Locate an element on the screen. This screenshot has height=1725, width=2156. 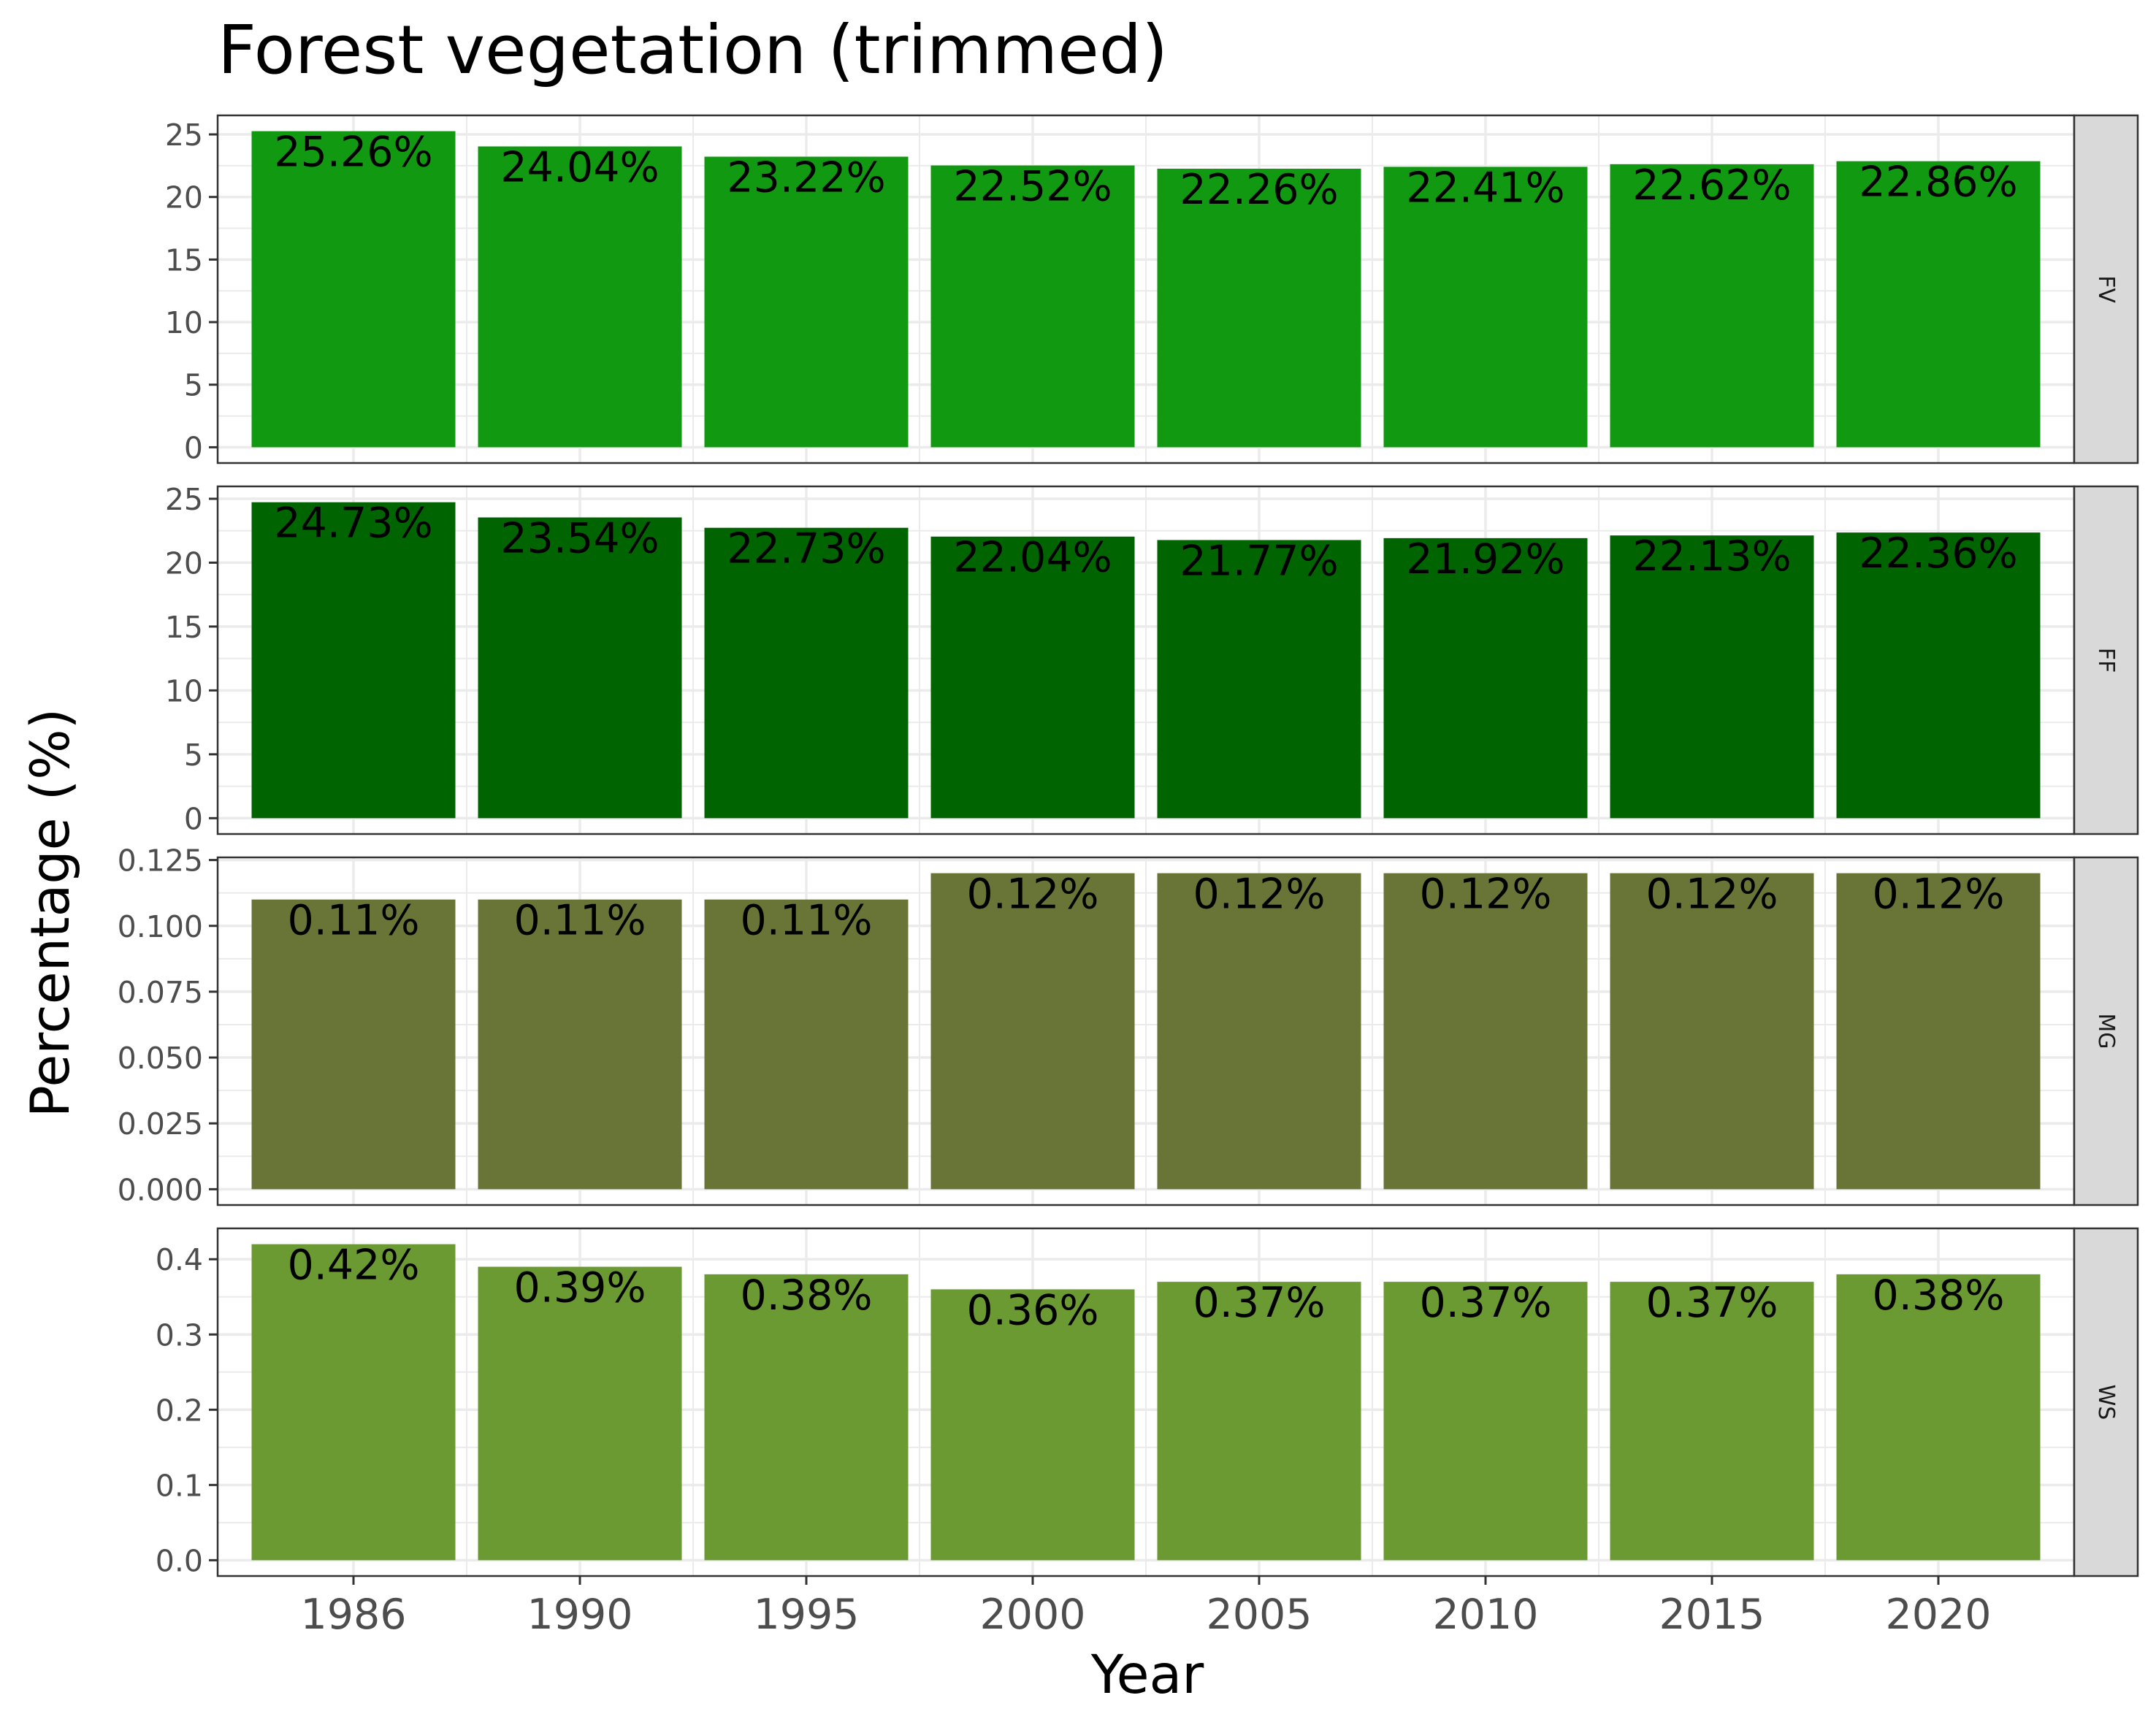
data-label: 24.04% is located at coordinates (579, 167).